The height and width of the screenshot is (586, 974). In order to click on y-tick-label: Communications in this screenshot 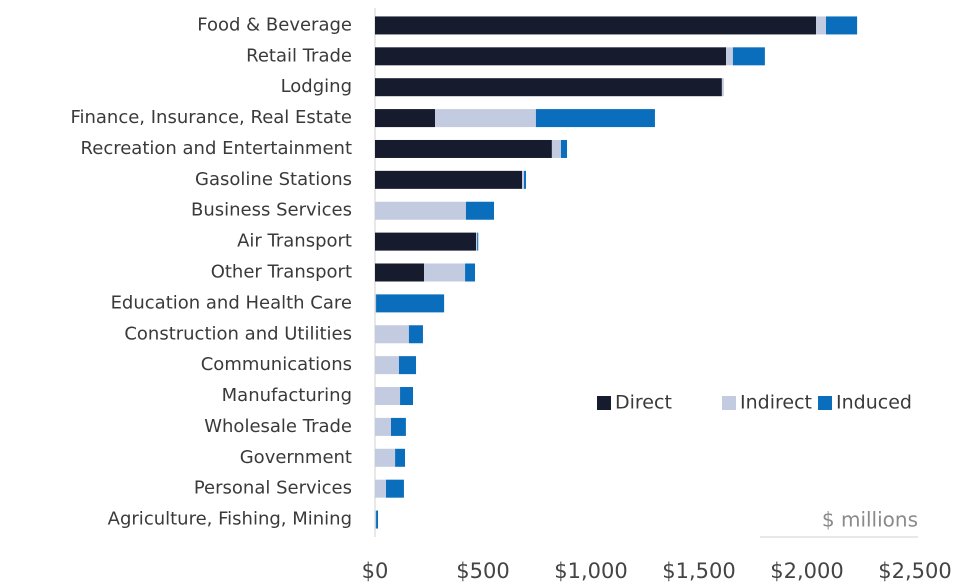, I will do `click(276, 364)`.